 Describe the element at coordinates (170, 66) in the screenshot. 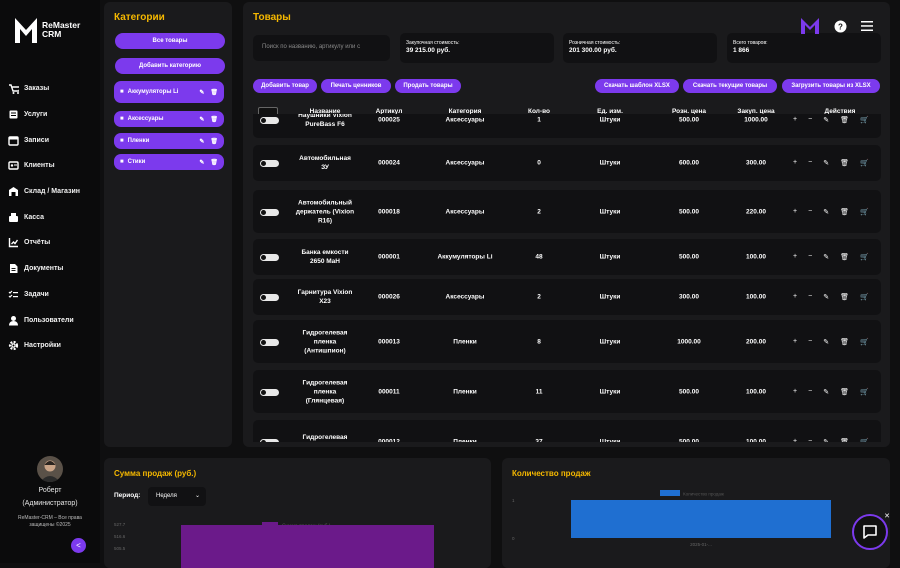

I see `add-category-button: Добавить категорию` at that location.